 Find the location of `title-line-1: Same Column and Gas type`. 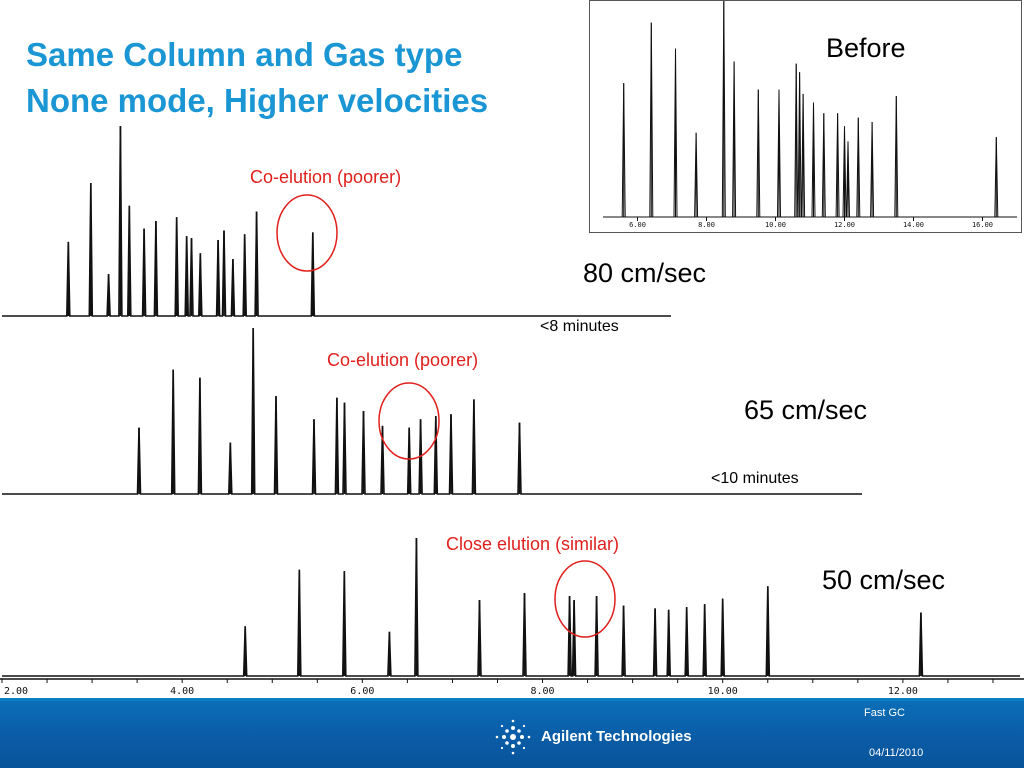

title-line-1: Same Column and Gas type is located at coordinates (244, 54).